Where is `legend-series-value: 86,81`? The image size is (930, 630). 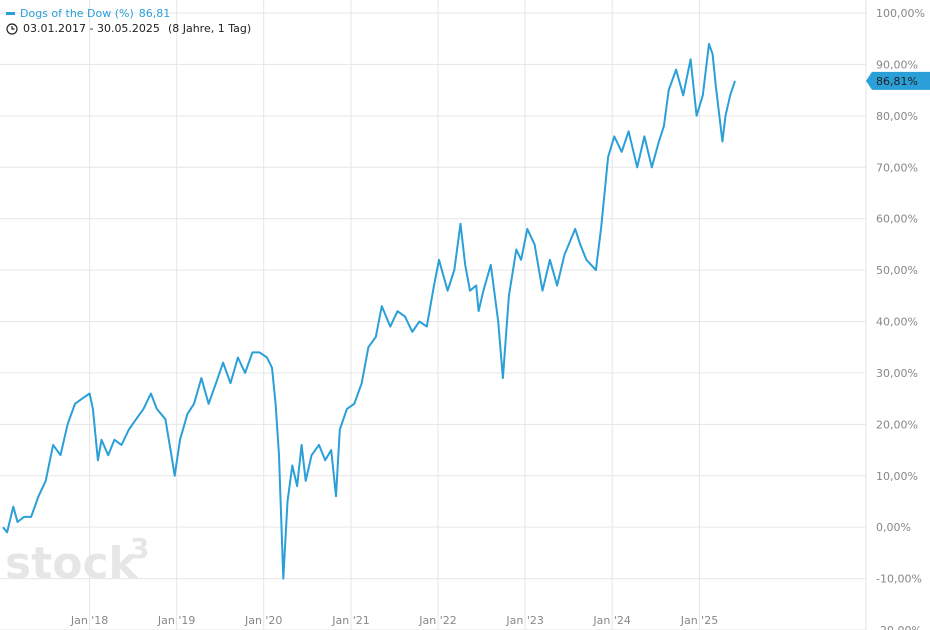 legend-series-value: 86,81 is located at coordinates (154, 13).